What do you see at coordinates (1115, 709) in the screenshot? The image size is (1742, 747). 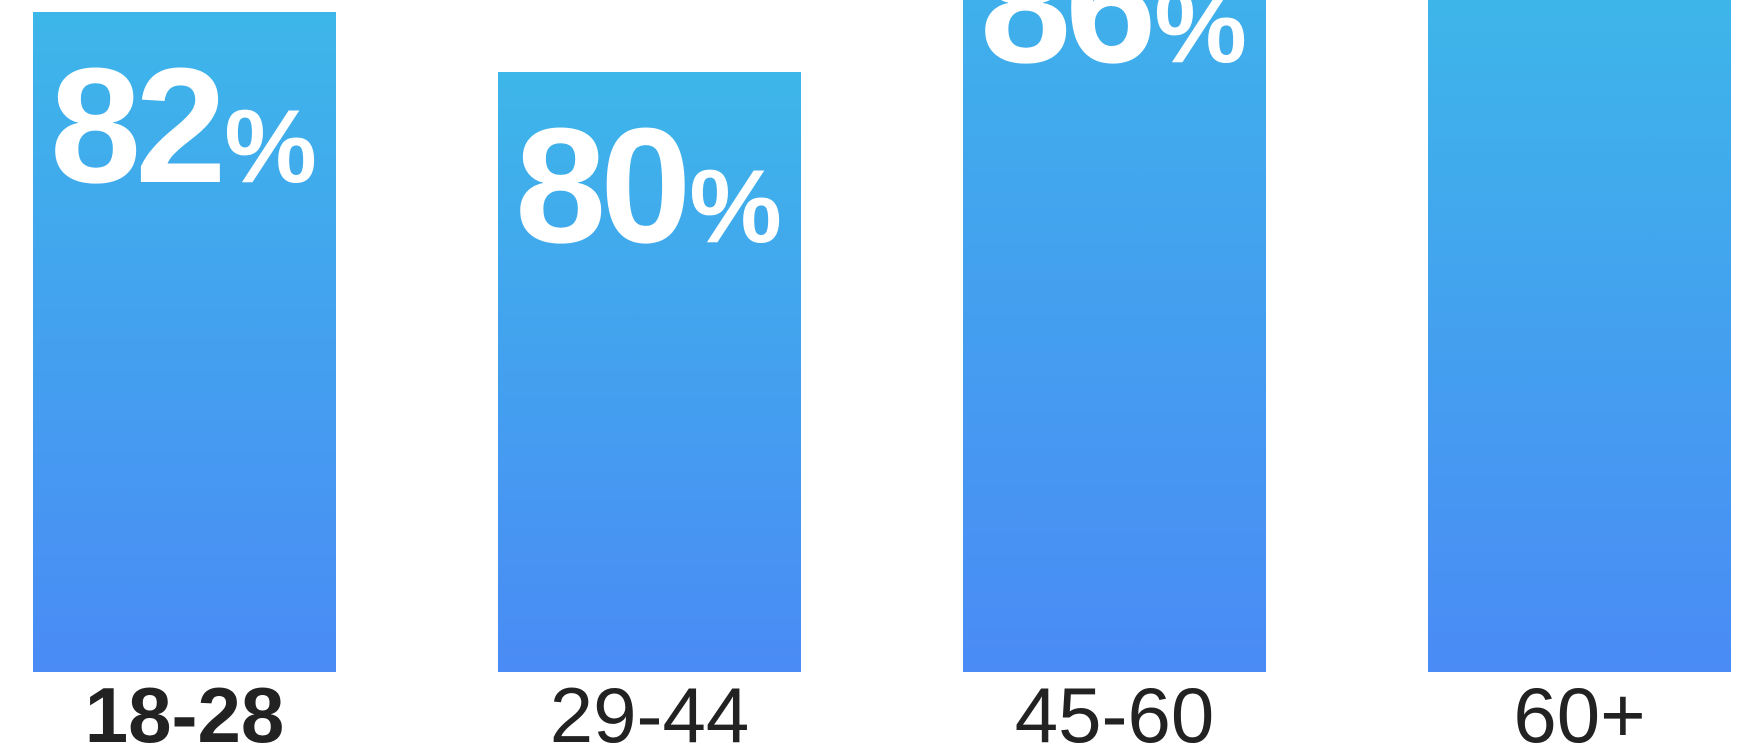 I see `category-label-45-60: 45-60` at bounding box center [1115, 709].